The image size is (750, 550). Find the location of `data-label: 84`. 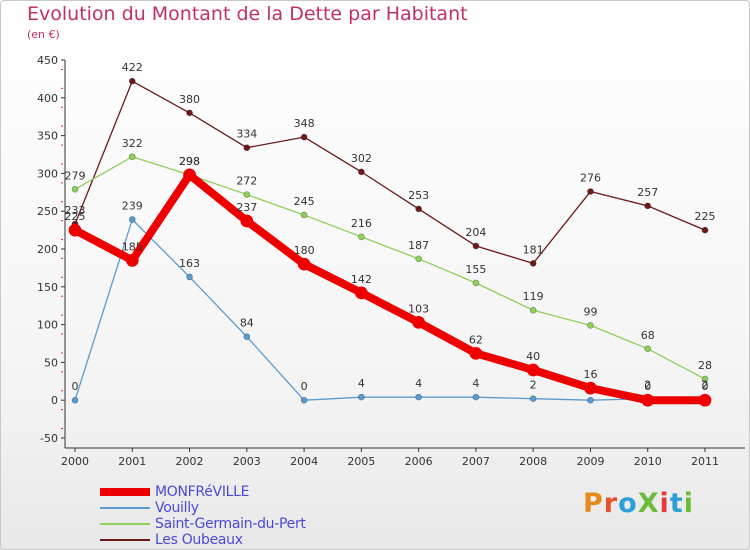

data-label: 84 is located at coordinates (247, 323).